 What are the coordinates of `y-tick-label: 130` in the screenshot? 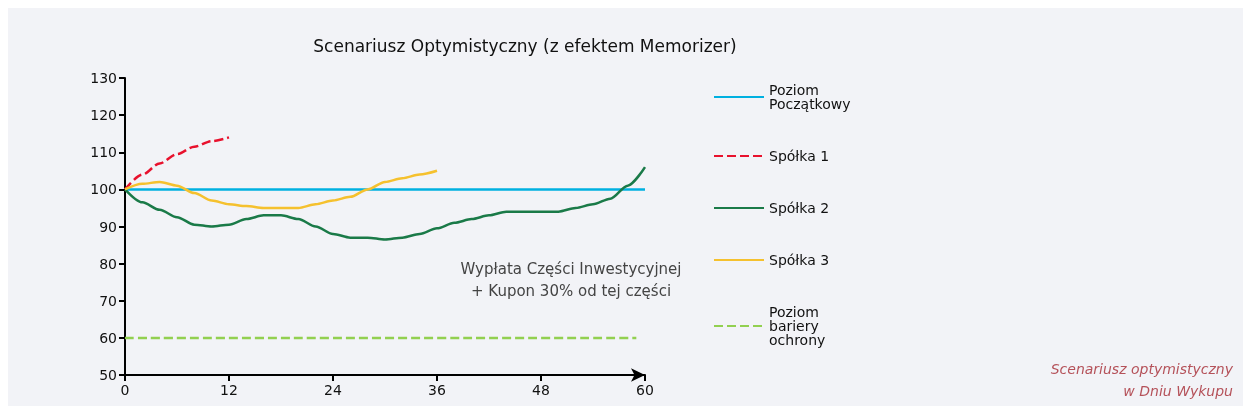 It's located at (103, 78).